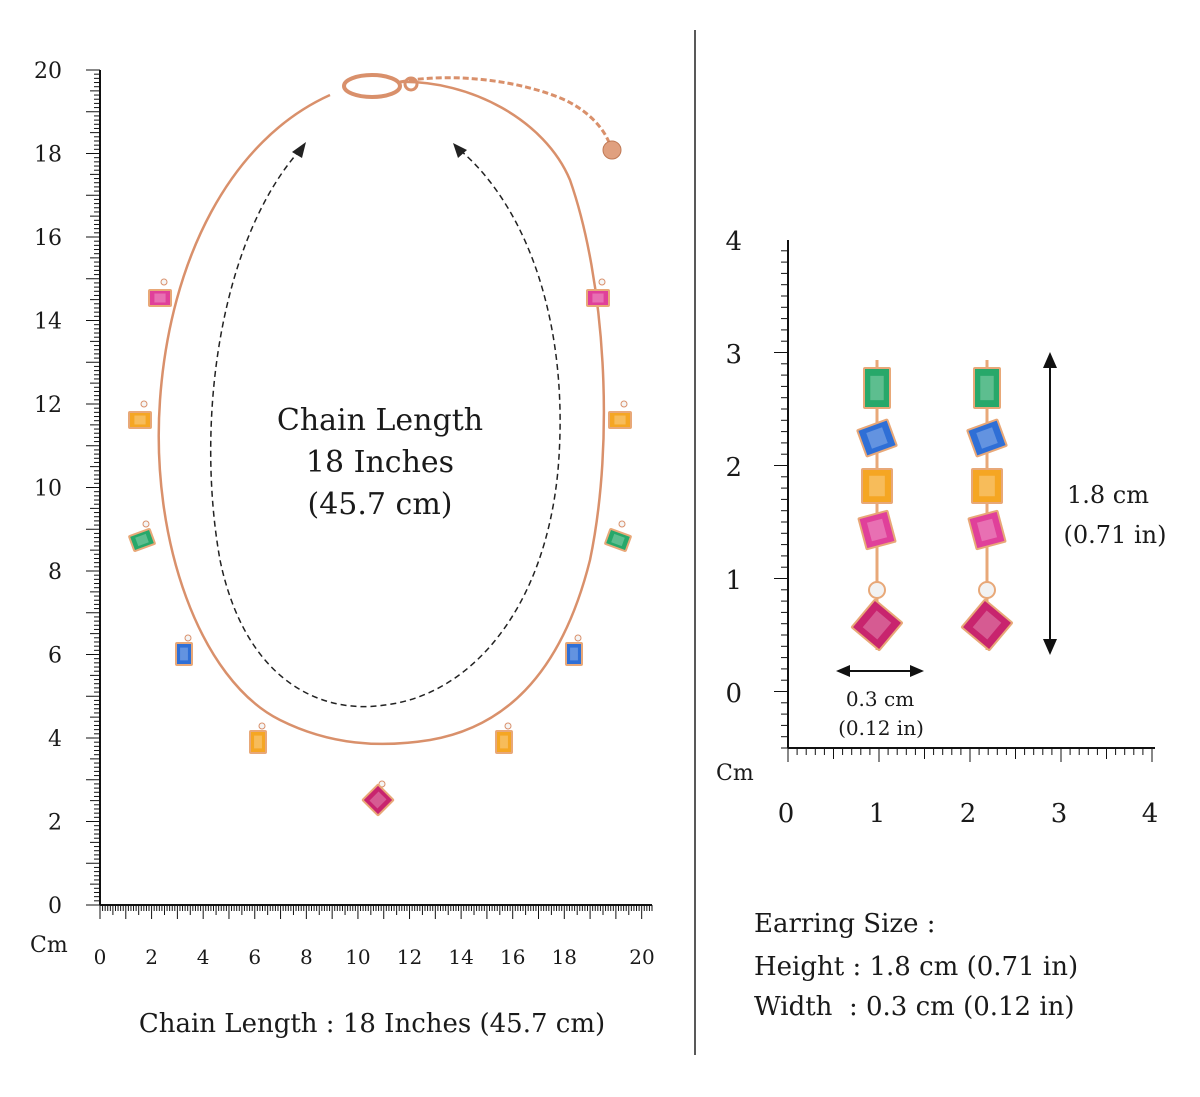 This screenshot has height=1097, width=1200. What do you see at coordinates (48, 322) in the screenshot?
I see `necklace-y-tick-label: 14` at bounding box center [48, 322].